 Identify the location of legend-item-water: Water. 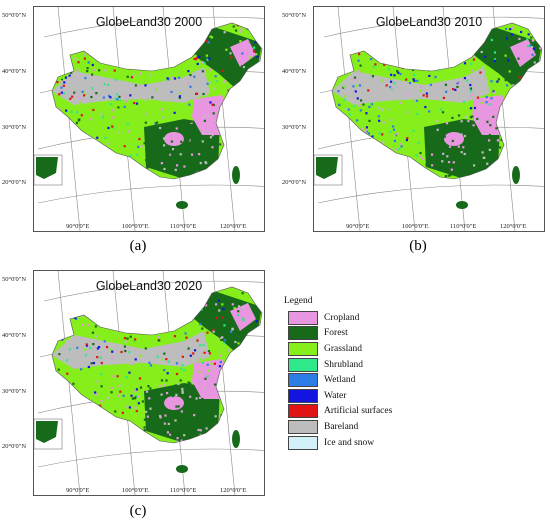
(359, 396).